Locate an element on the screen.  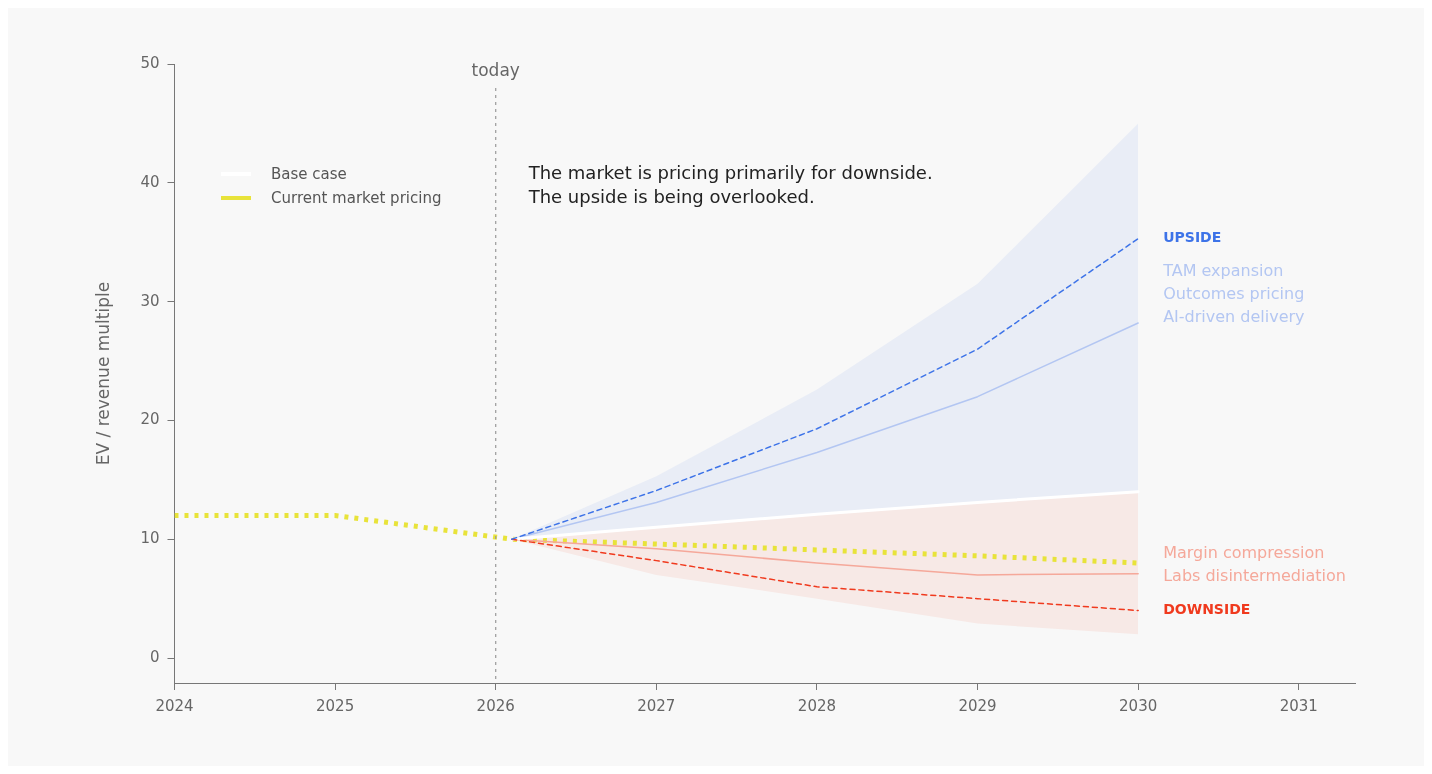
annotation: Margin compression is located at coordinates (1244, 552).